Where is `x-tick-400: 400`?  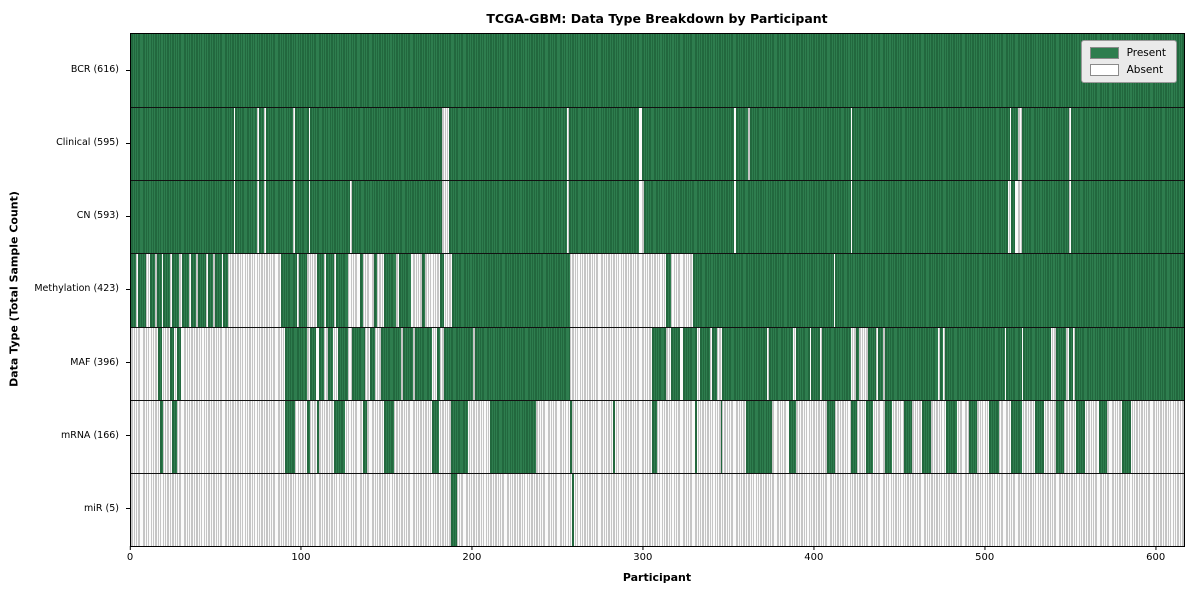 x-tick-400: 400 is located at coordinates (813, 554).